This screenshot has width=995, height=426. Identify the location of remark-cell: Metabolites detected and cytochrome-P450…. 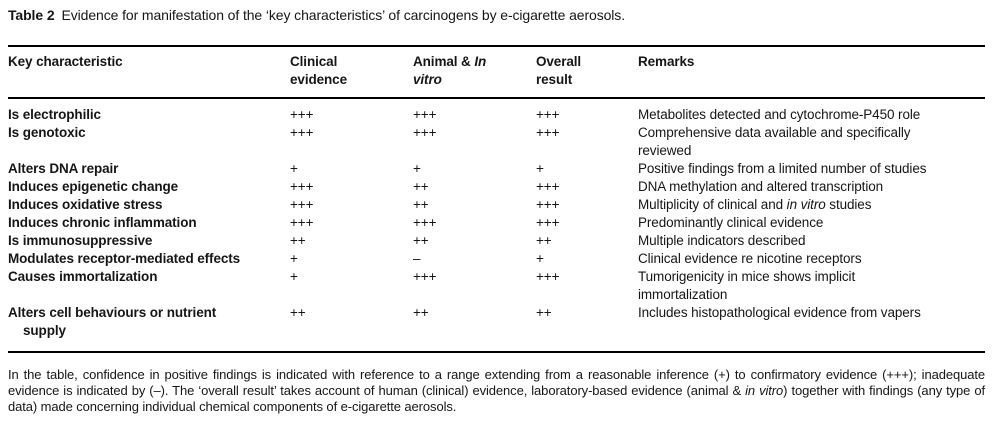
(779, 114).